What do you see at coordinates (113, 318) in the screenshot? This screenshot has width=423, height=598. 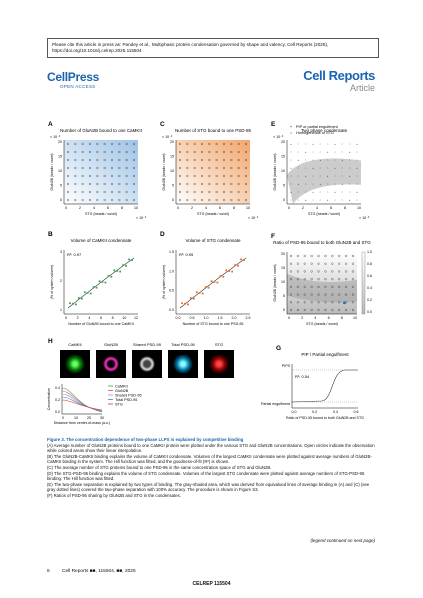 I see `x-tick-label: 8` at bounding box center [113, 318].